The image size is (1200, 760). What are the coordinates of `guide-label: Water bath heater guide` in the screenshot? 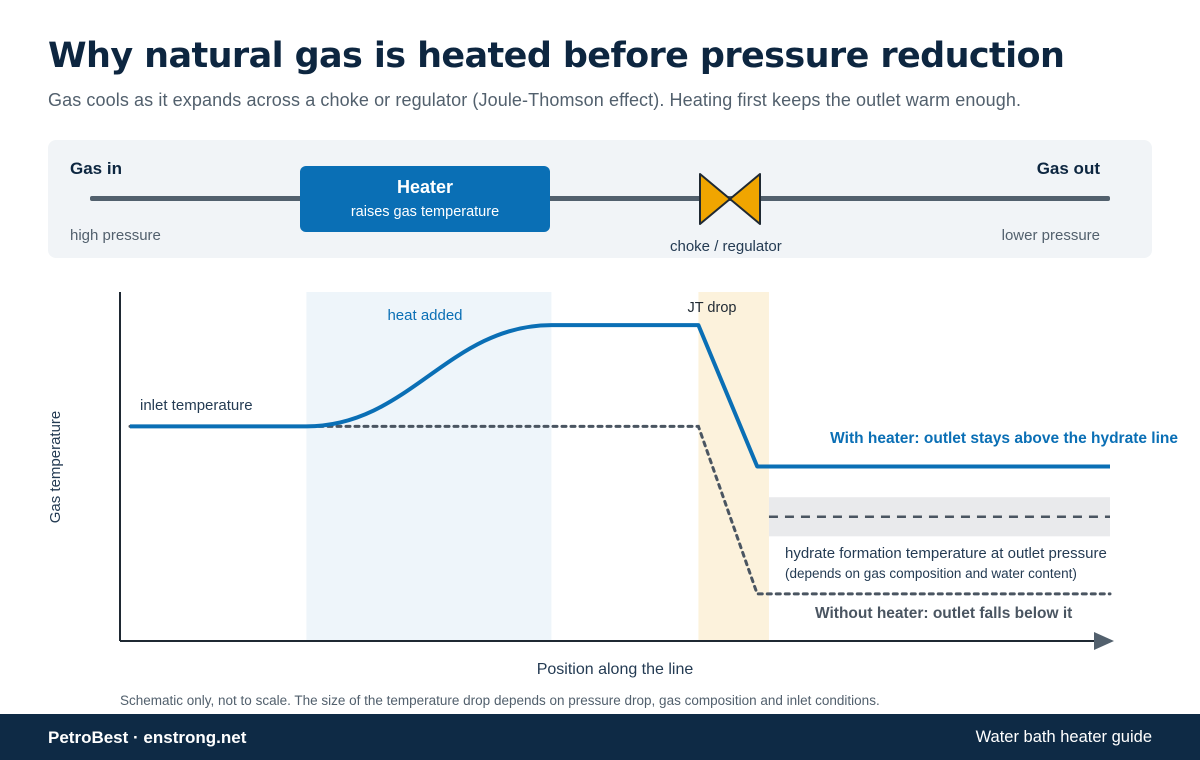 It's located at (1063, 737).